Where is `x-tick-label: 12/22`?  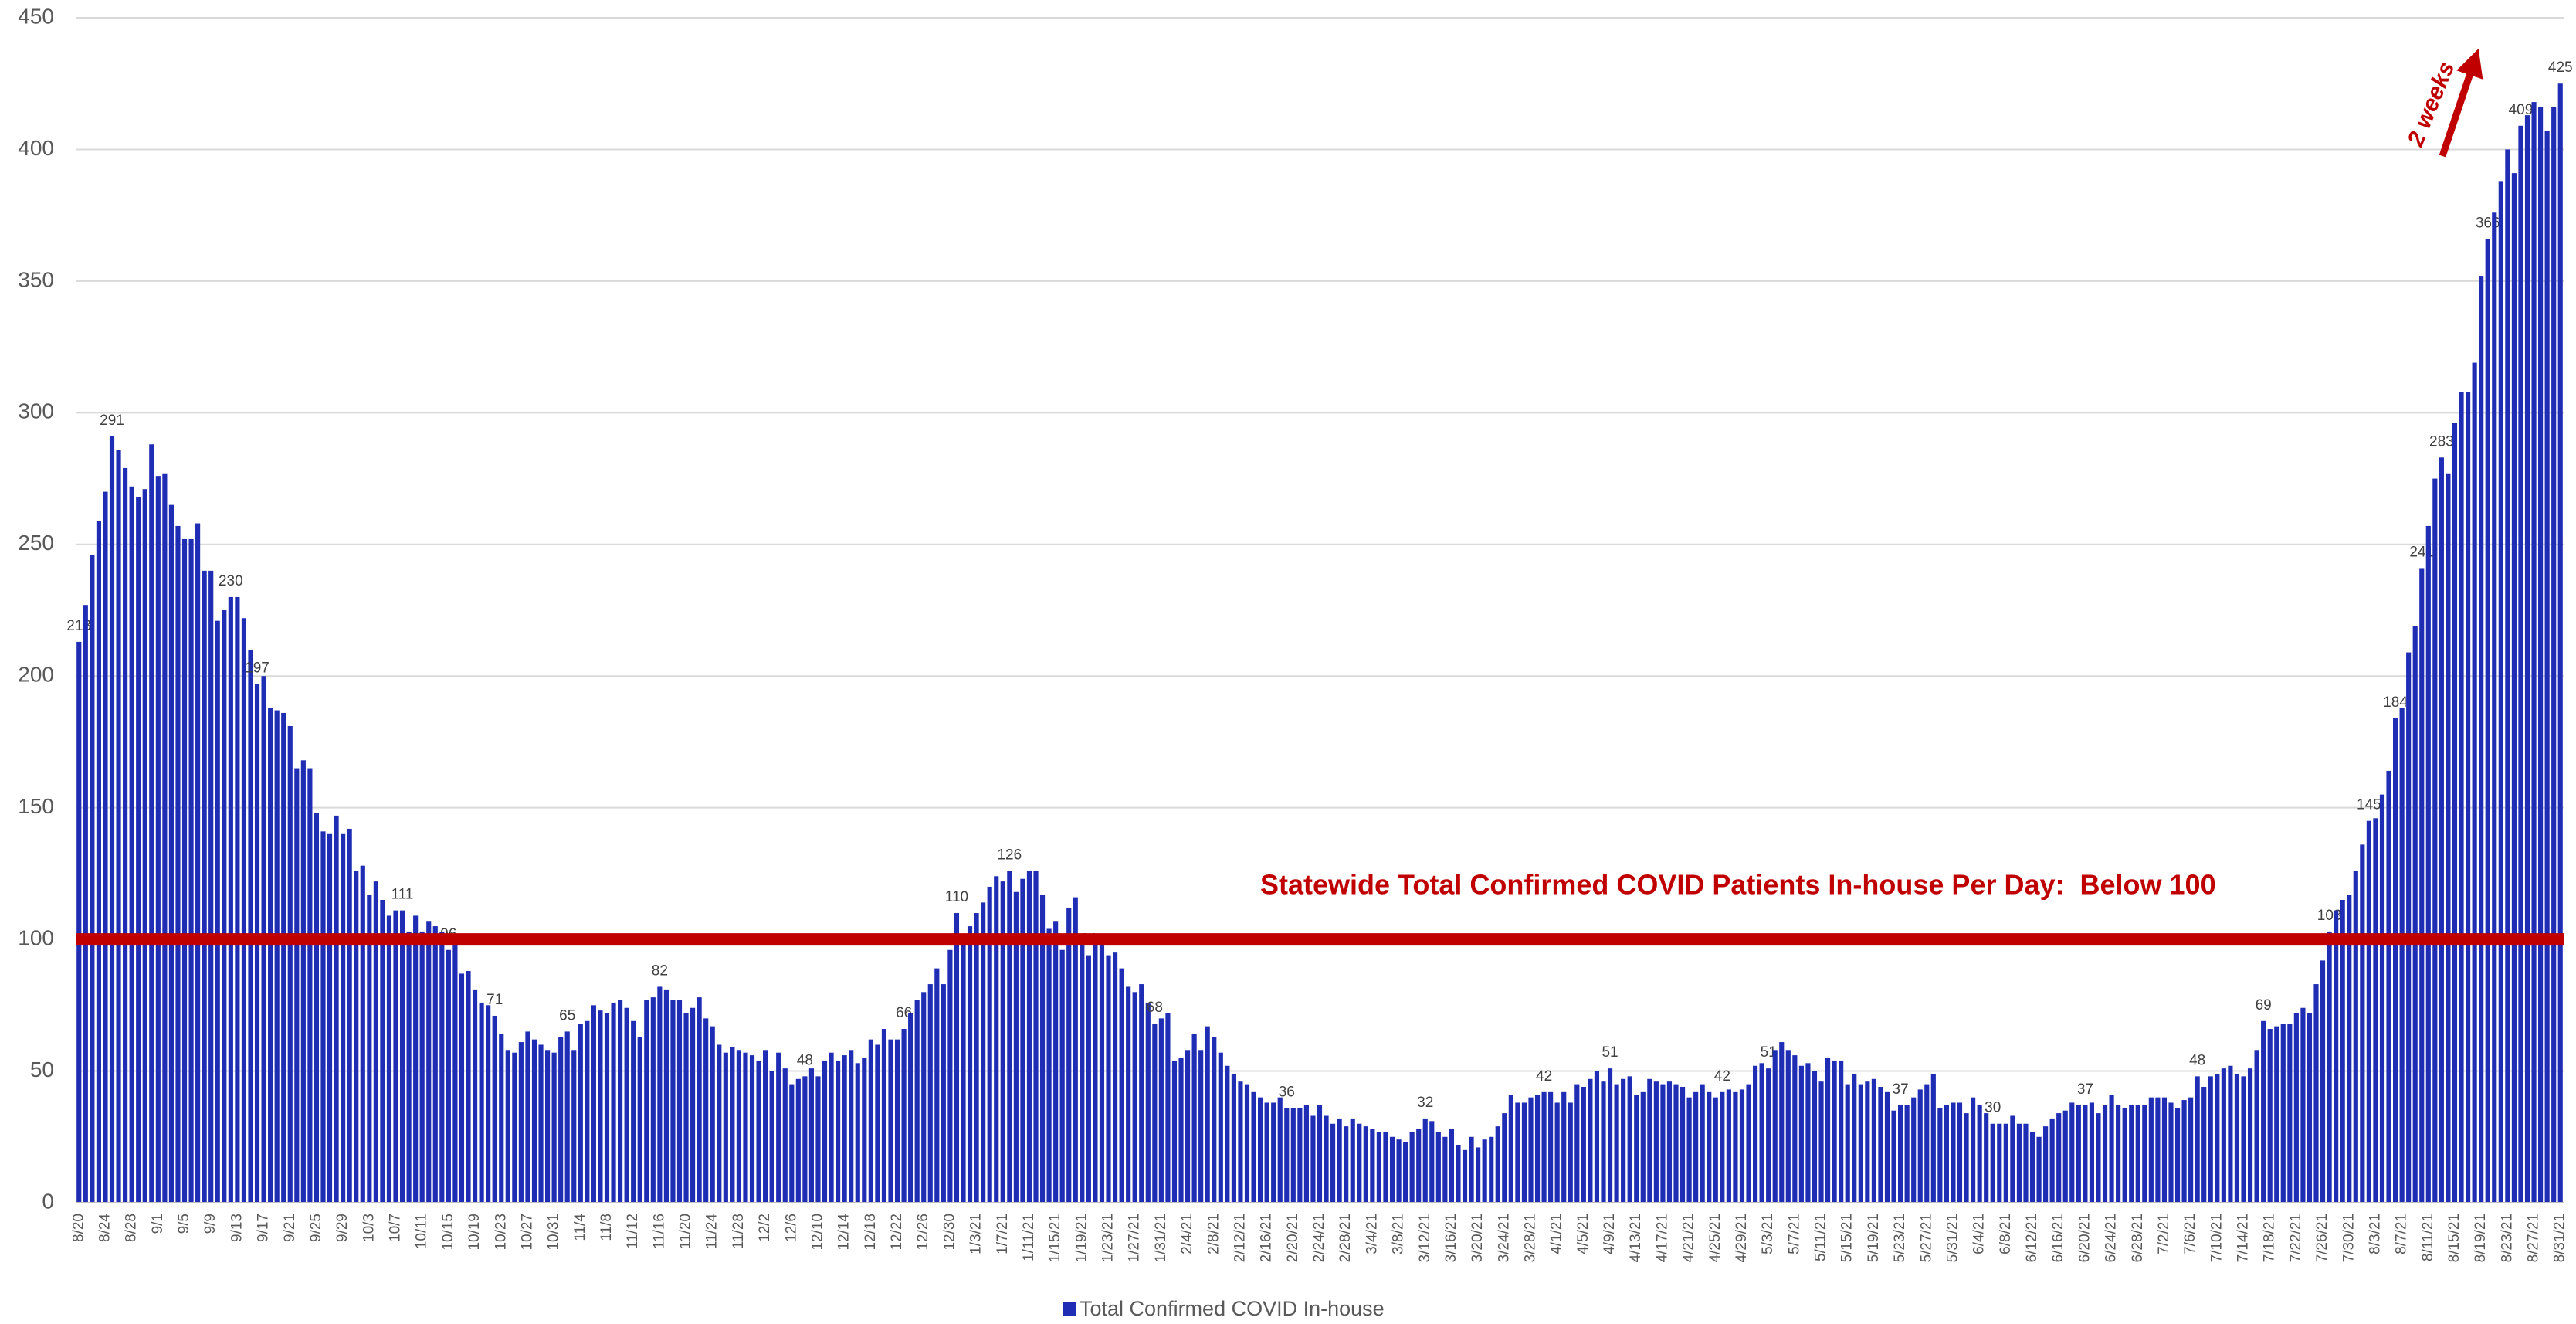
x-tick-label: 12/22 is located at coordinates (897, 1232).